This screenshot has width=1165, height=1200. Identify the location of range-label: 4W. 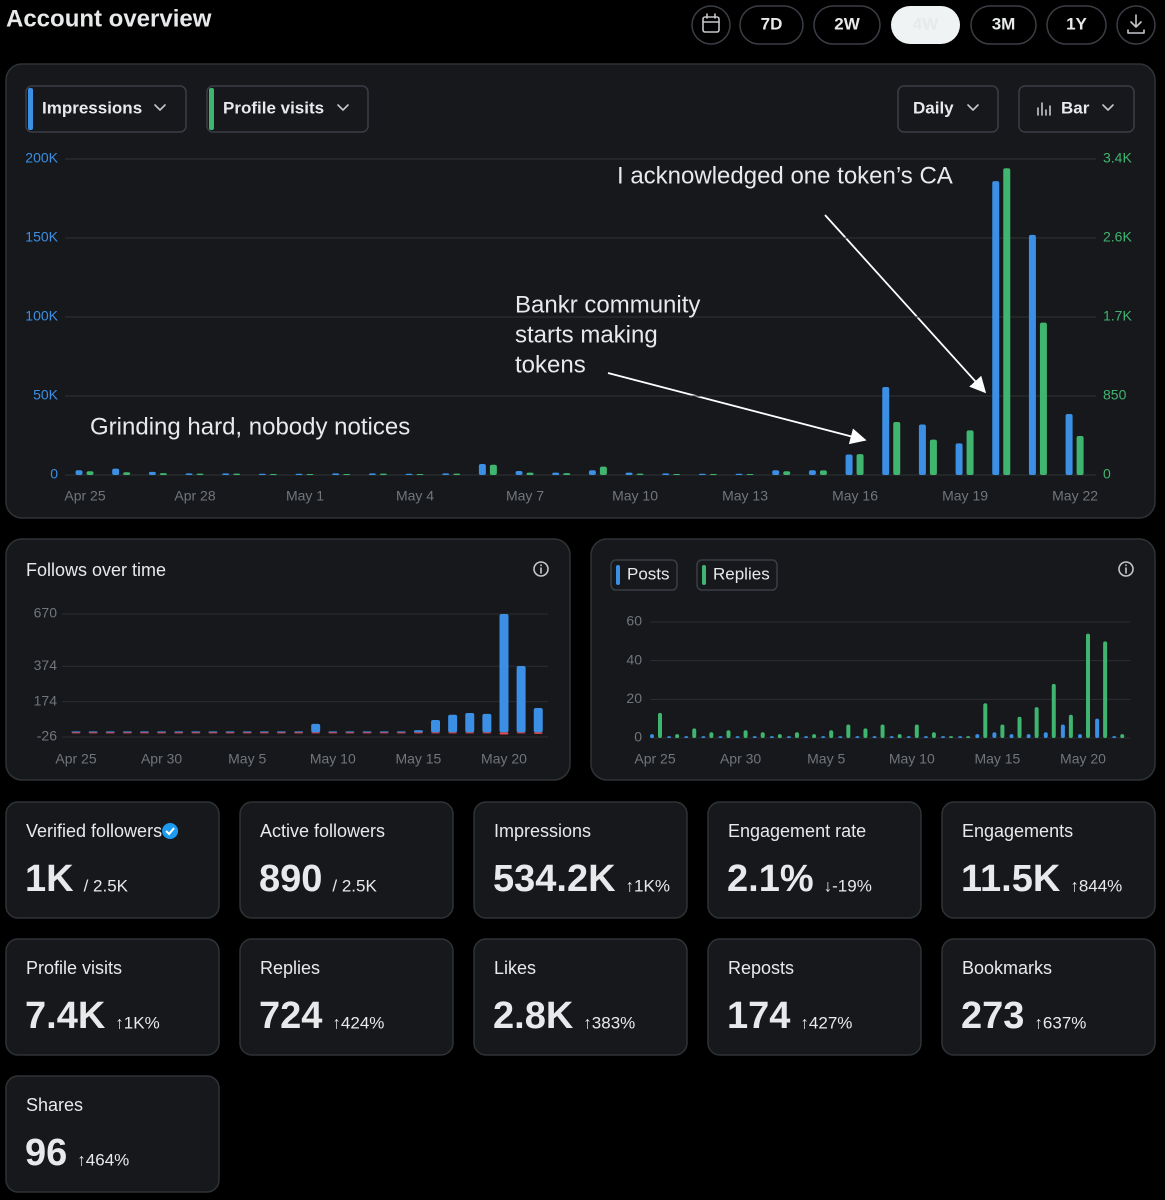
(926, 23).